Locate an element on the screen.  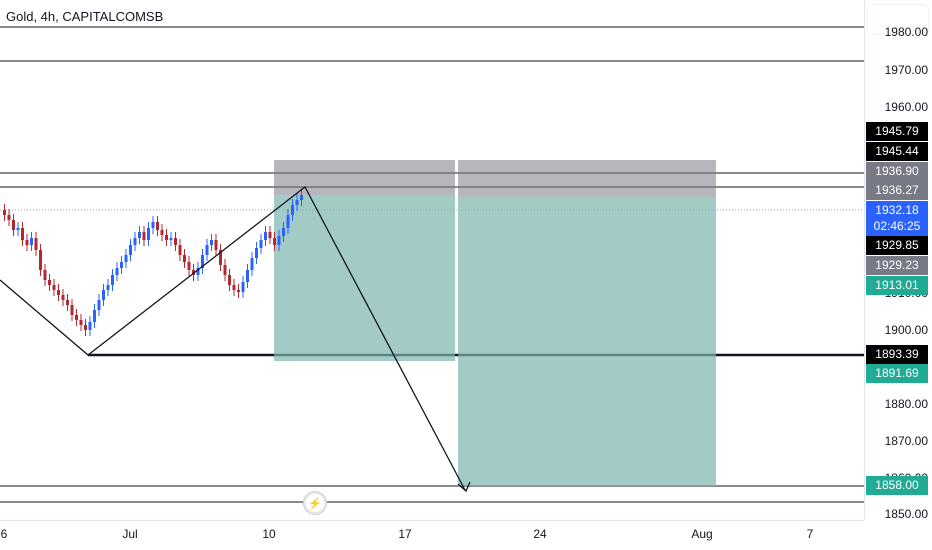
price-axis-label: 1850.00 is located at coordinates (906, 514).